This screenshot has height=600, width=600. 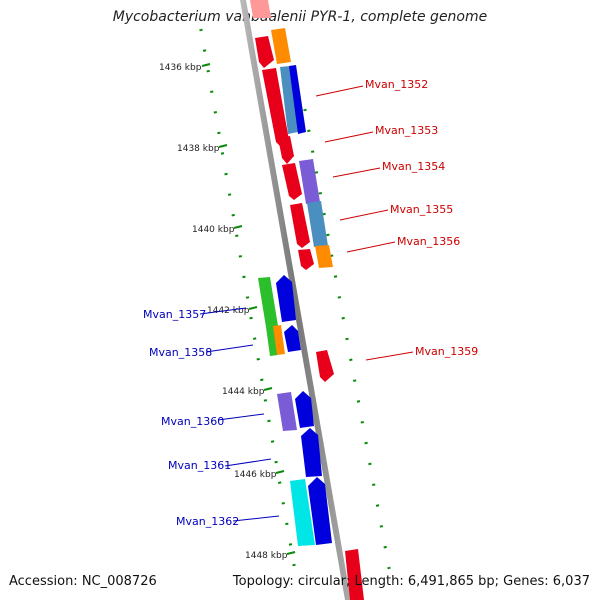 What do you see at coordinates (180, 68) in the screenshot?
I see `kbp-label: 1436 kbp` at bounding box center [180, 68].